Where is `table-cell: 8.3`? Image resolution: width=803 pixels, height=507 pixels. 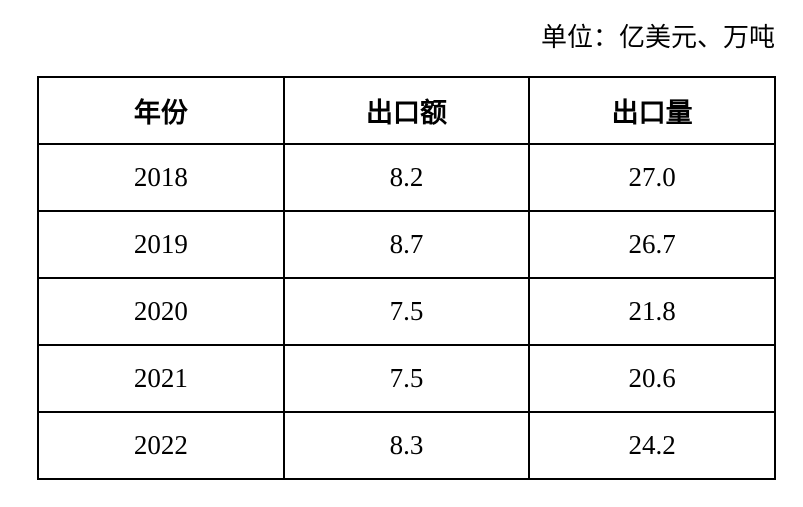 table-cell: 8.3 is located at coordinates (406, 445).